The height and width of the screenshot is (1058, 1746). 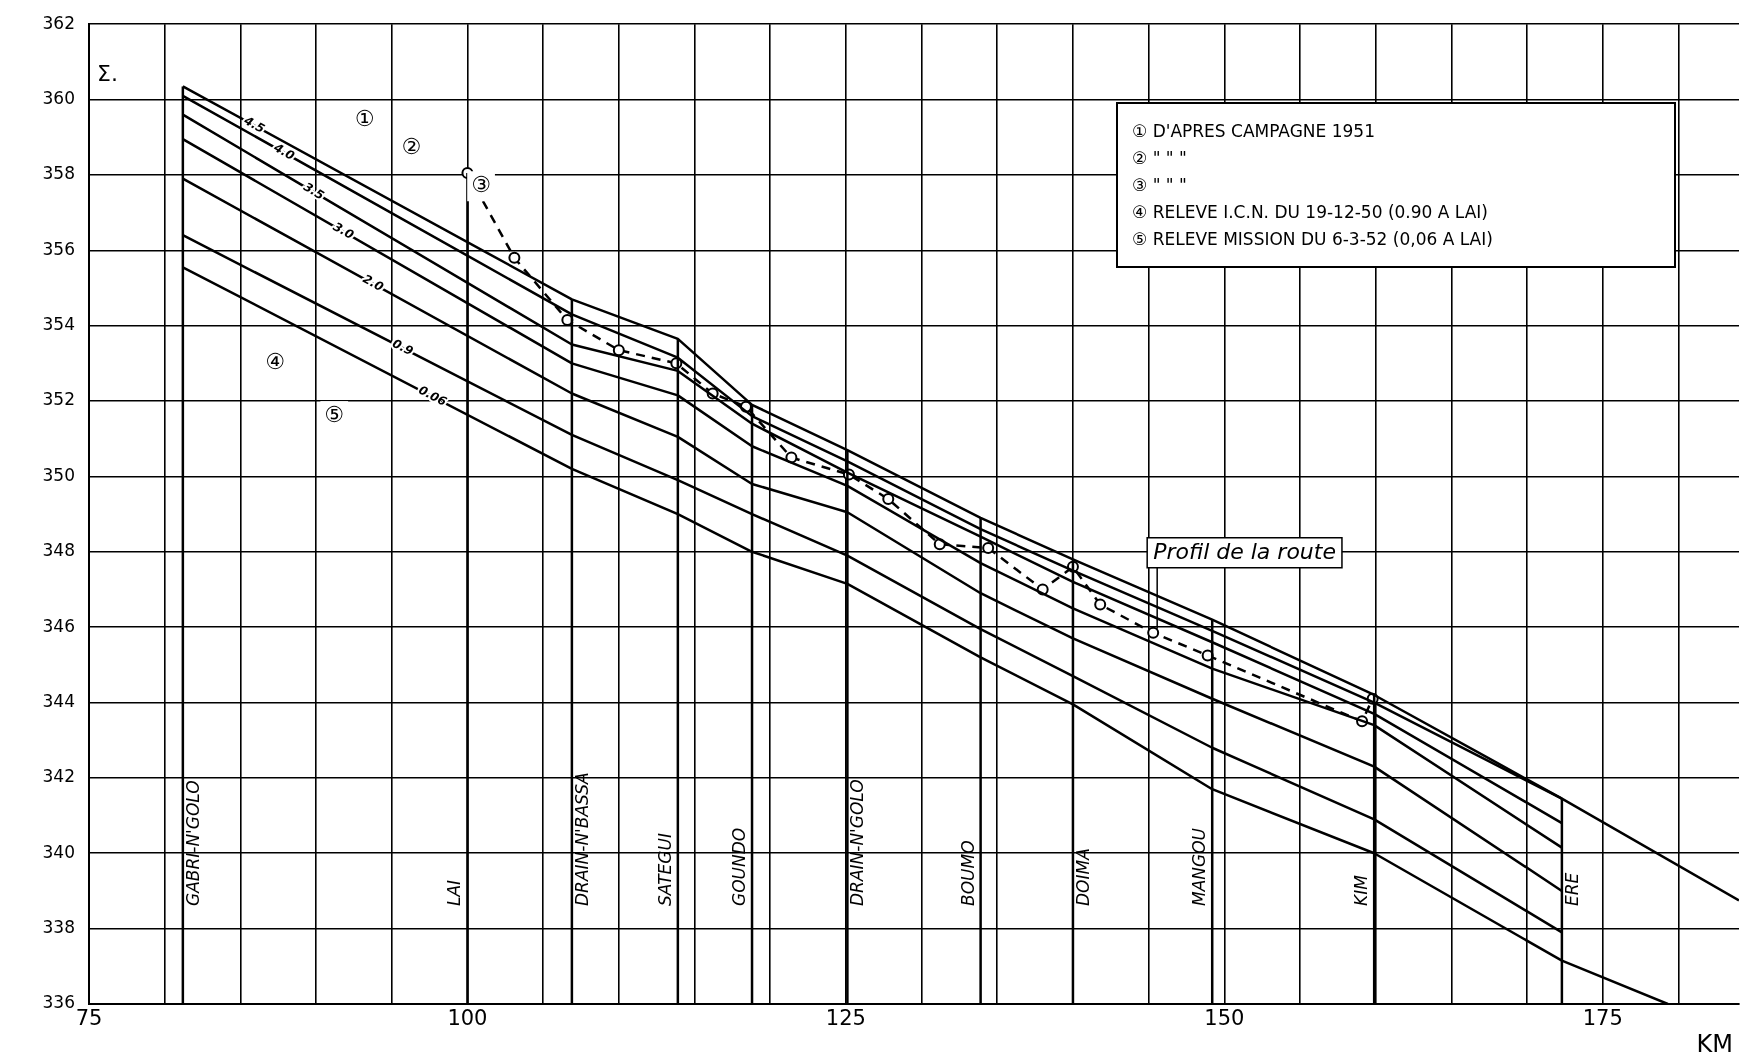 I want to click on y-tick-label: 346, so click(x=58, y=625).